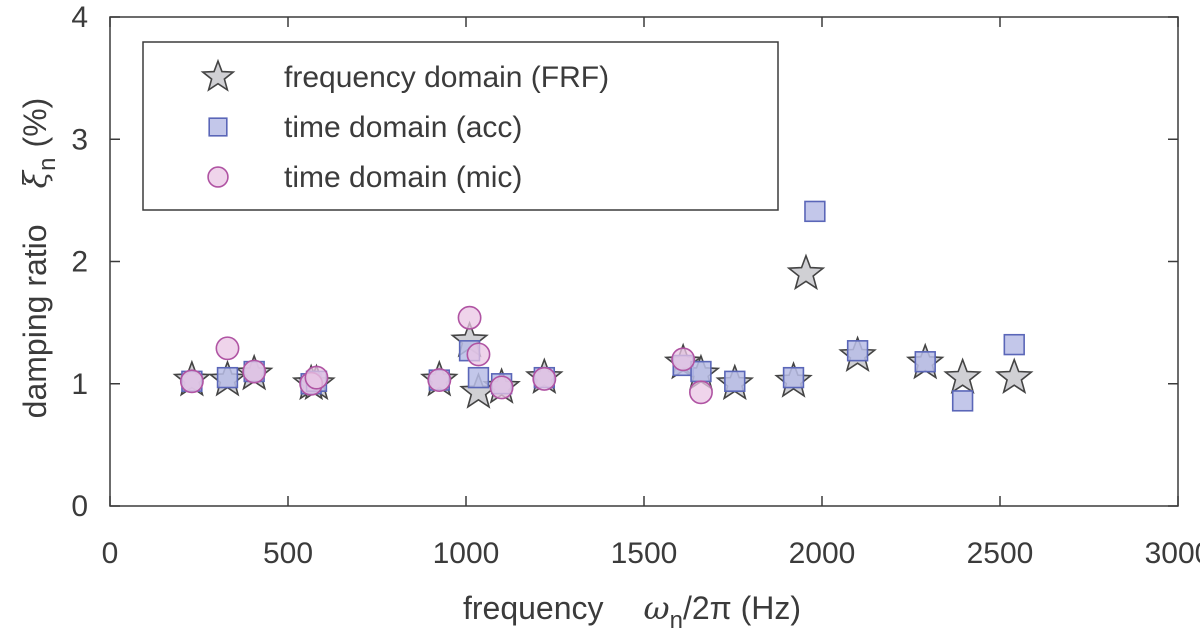  I want to click on legend-entry: frequency domain (FRF), so click(404, 76).